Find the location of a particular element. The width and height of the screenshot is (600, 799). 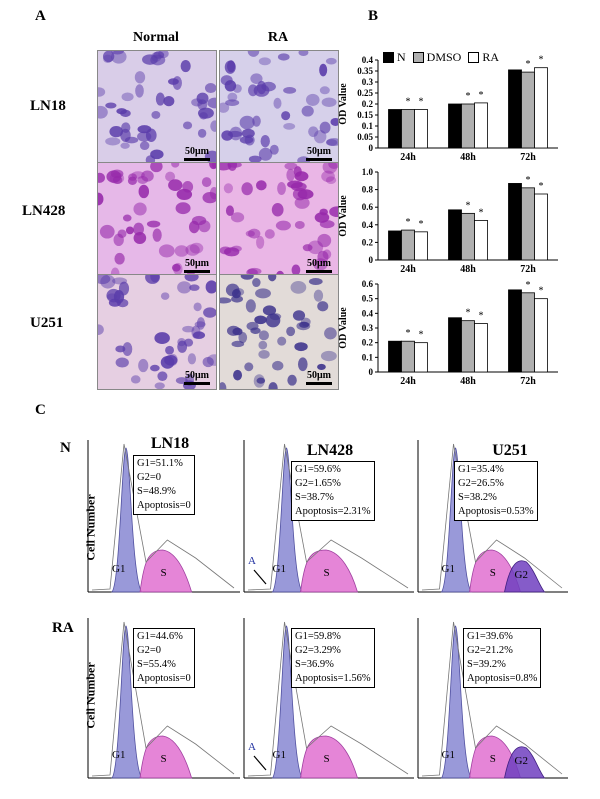

row-label-ln18: LN18 is located at coordinates (48, 106).